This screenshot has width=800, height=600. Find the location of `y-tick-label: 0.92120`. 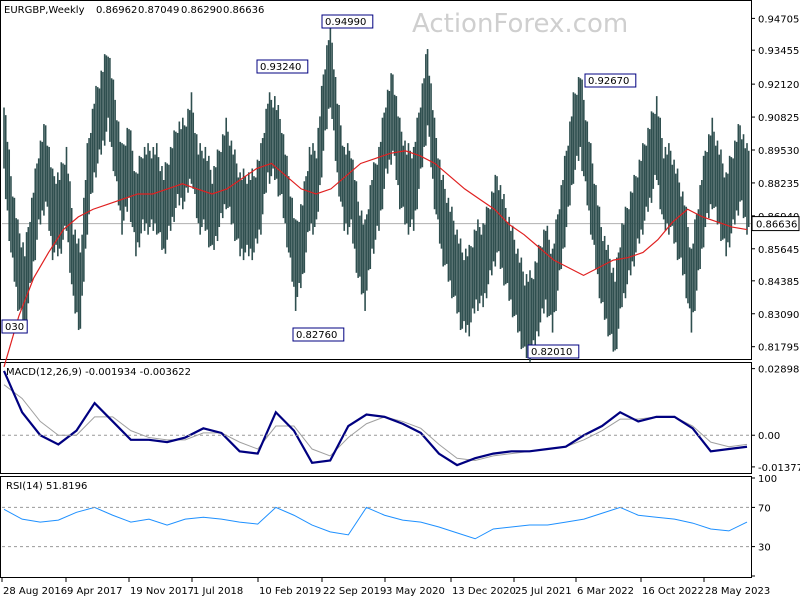

y-tick-label: 0.92120 is located at coordinates (778, 85).